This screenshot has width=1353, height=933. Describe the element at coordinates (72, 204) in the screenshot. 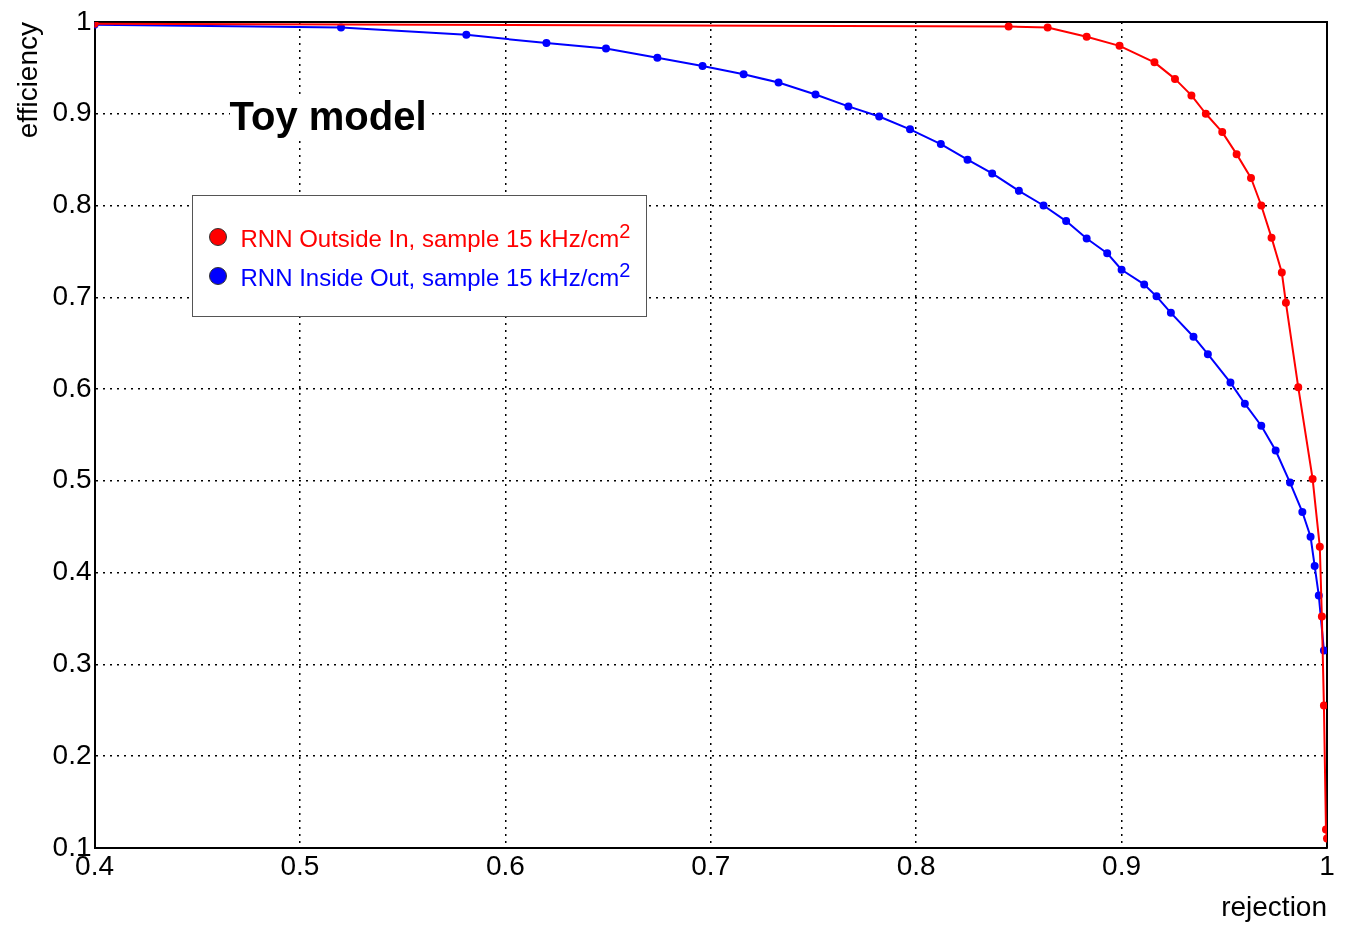

I see `y-tick-label: 0.8` at that location.